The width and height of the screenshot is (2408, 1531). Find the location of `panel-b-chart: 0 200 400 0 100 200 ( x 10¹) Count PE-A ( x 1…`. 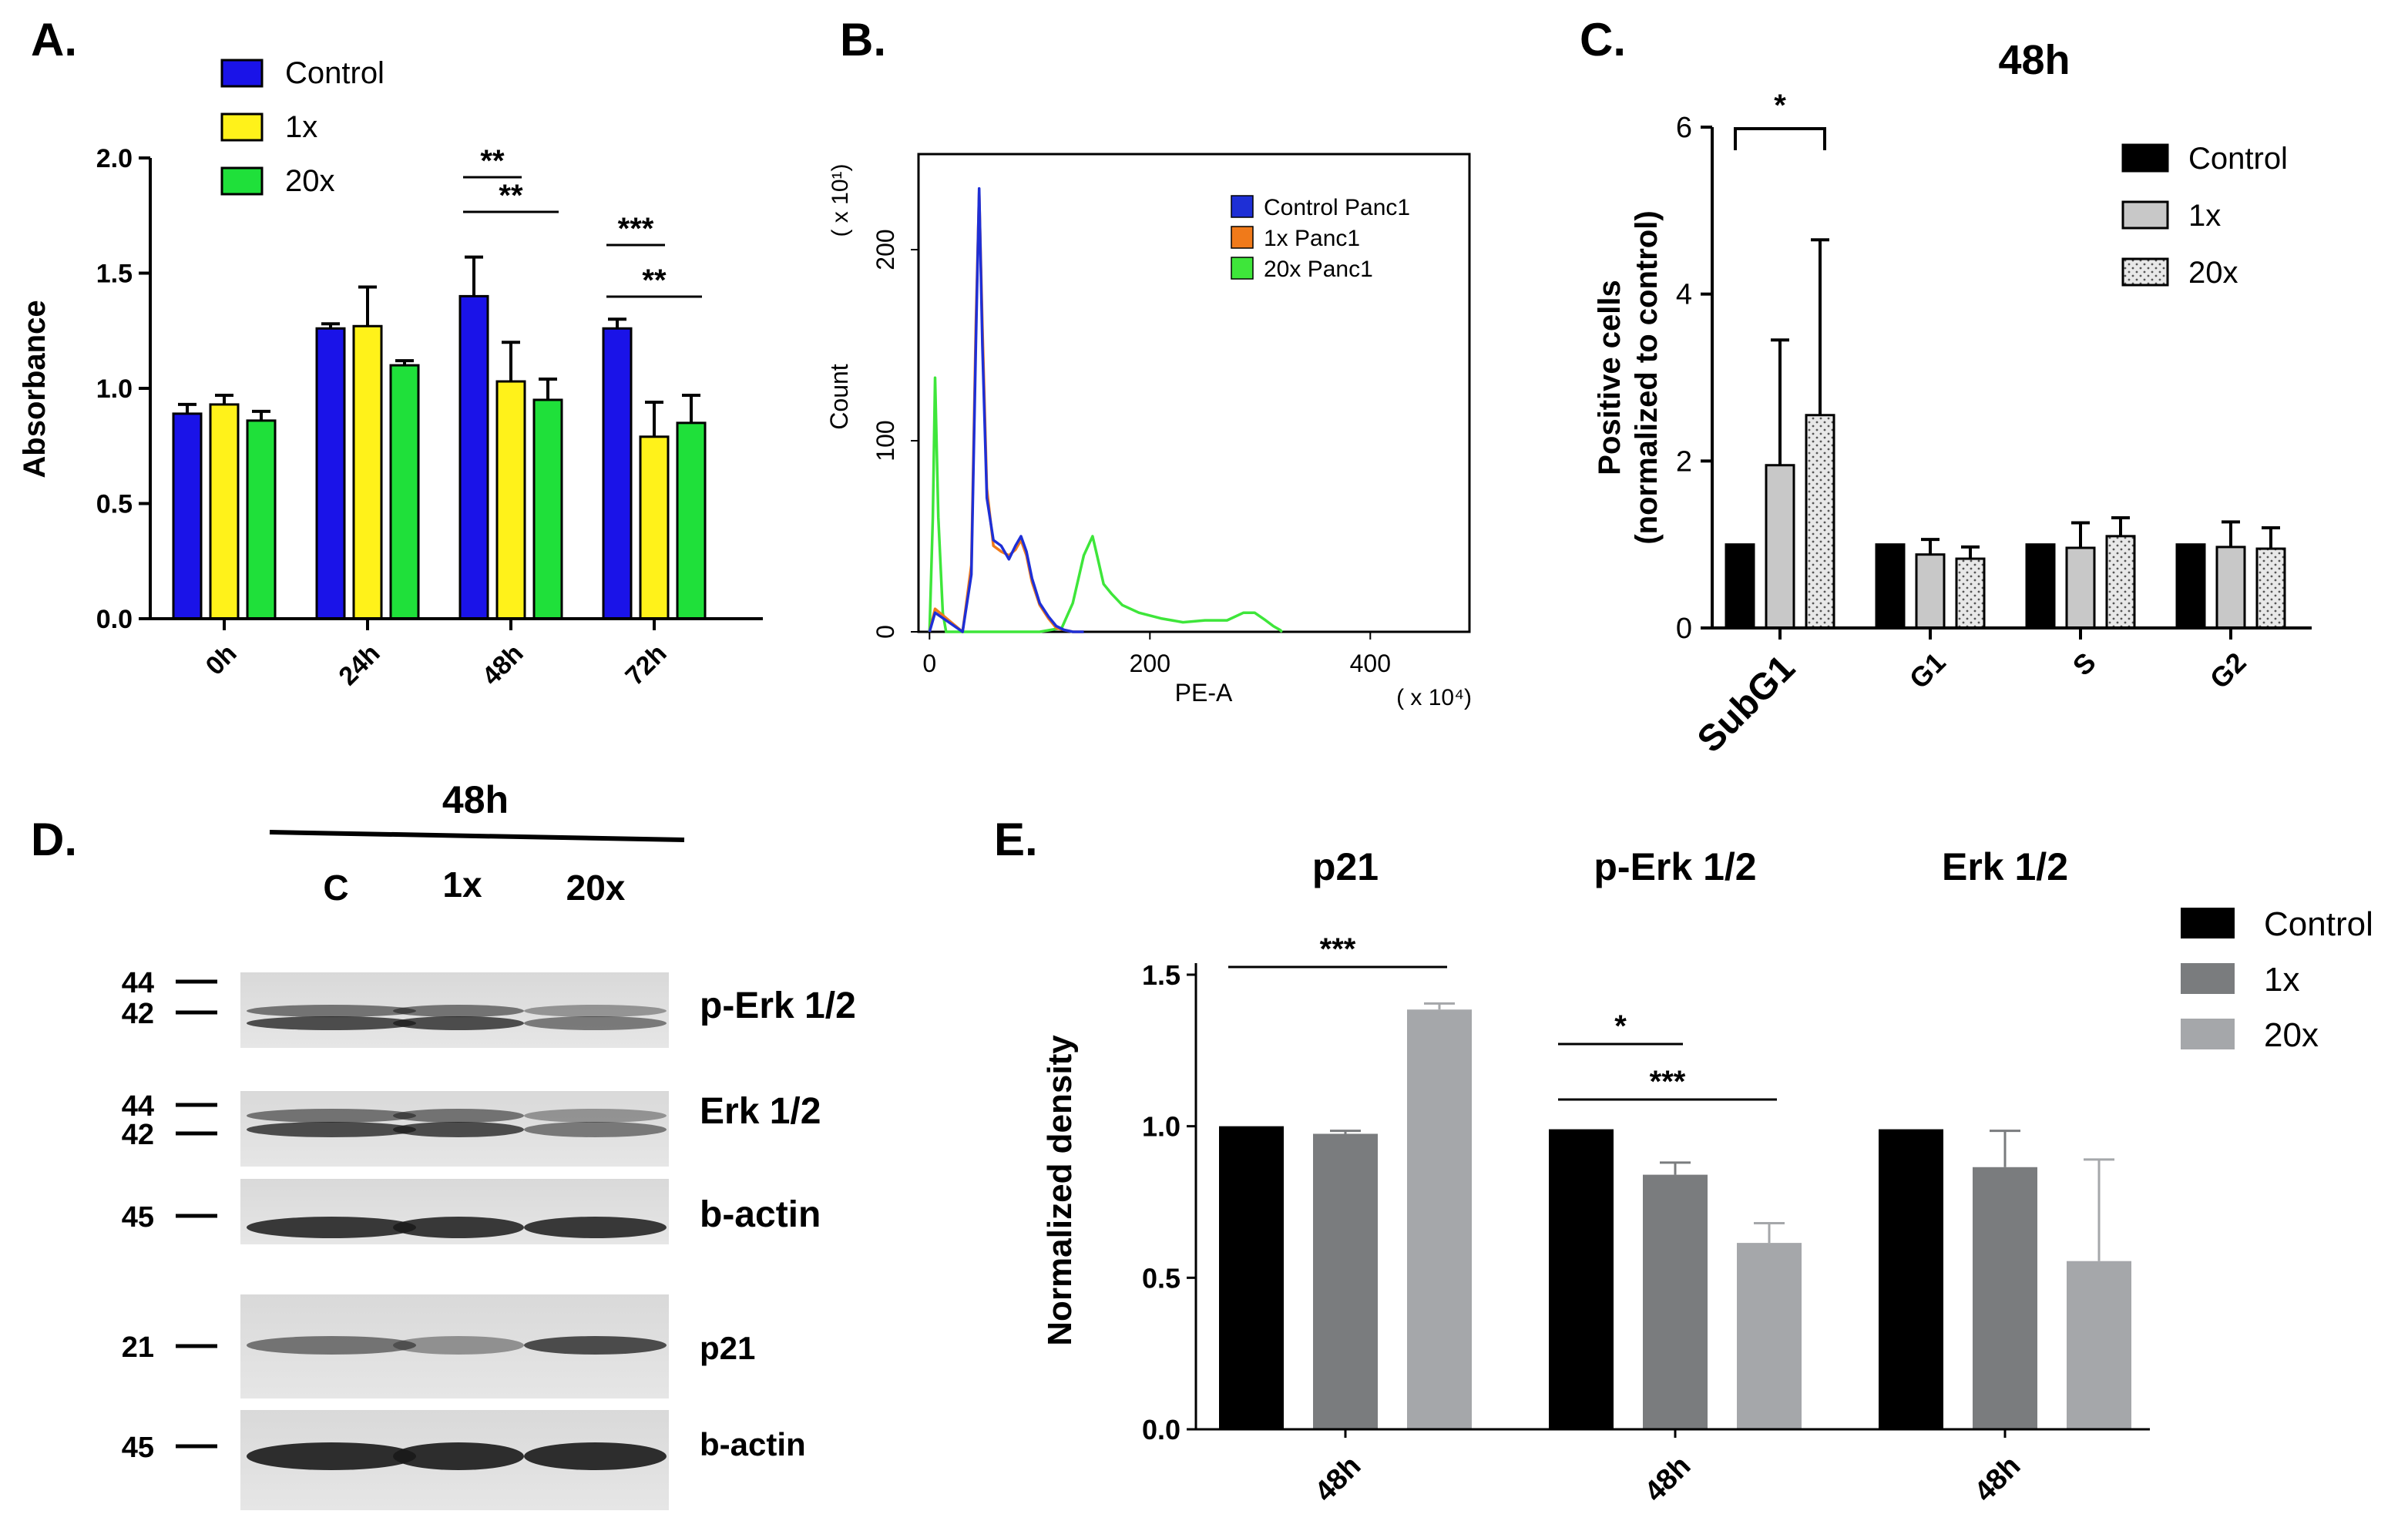

panel-b-chart: 0 200 400 0 100 200 ( x 10¹) Count PE-A ( x 1… is located at coordinates (1149, 431).